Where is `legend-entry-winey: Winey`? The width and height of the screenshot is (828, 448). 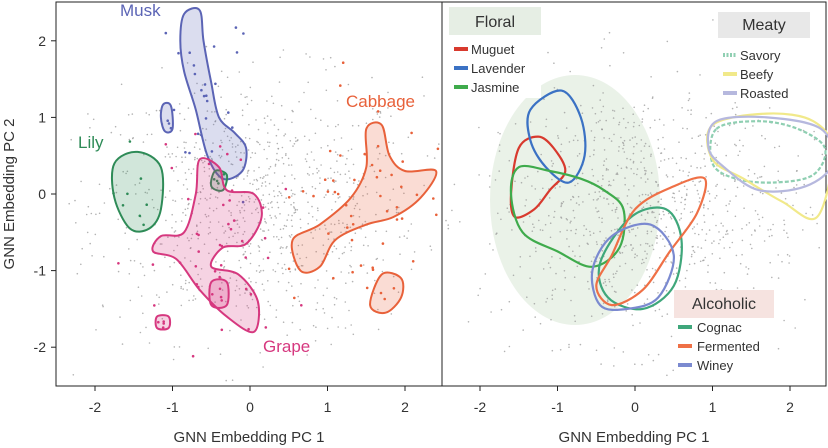 legend-entry-winey: Winey is located at coordinates (715, 365).